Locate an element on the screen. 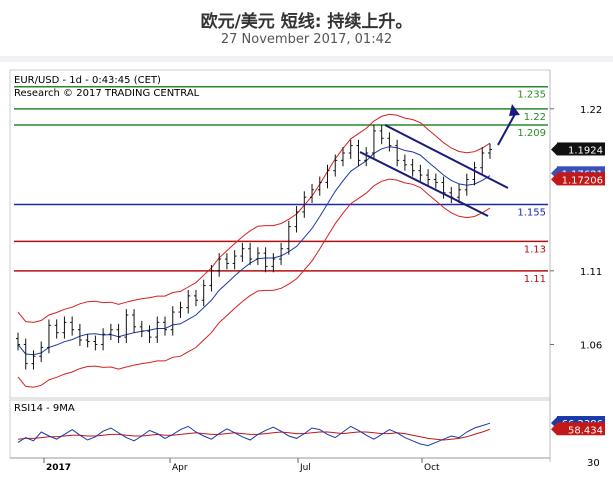  publish-datetime: 27 November 2017, 01:42 is located at coordinates (306, 39).